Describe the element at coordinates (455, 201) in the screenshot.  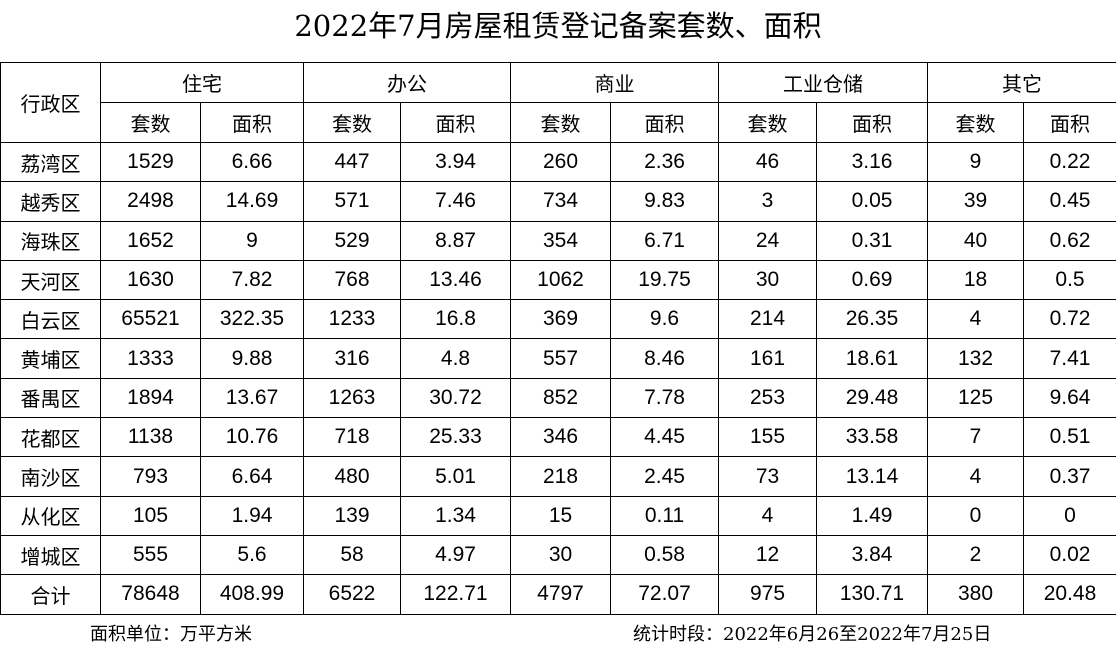
I see `cell: 7.46` at that location.